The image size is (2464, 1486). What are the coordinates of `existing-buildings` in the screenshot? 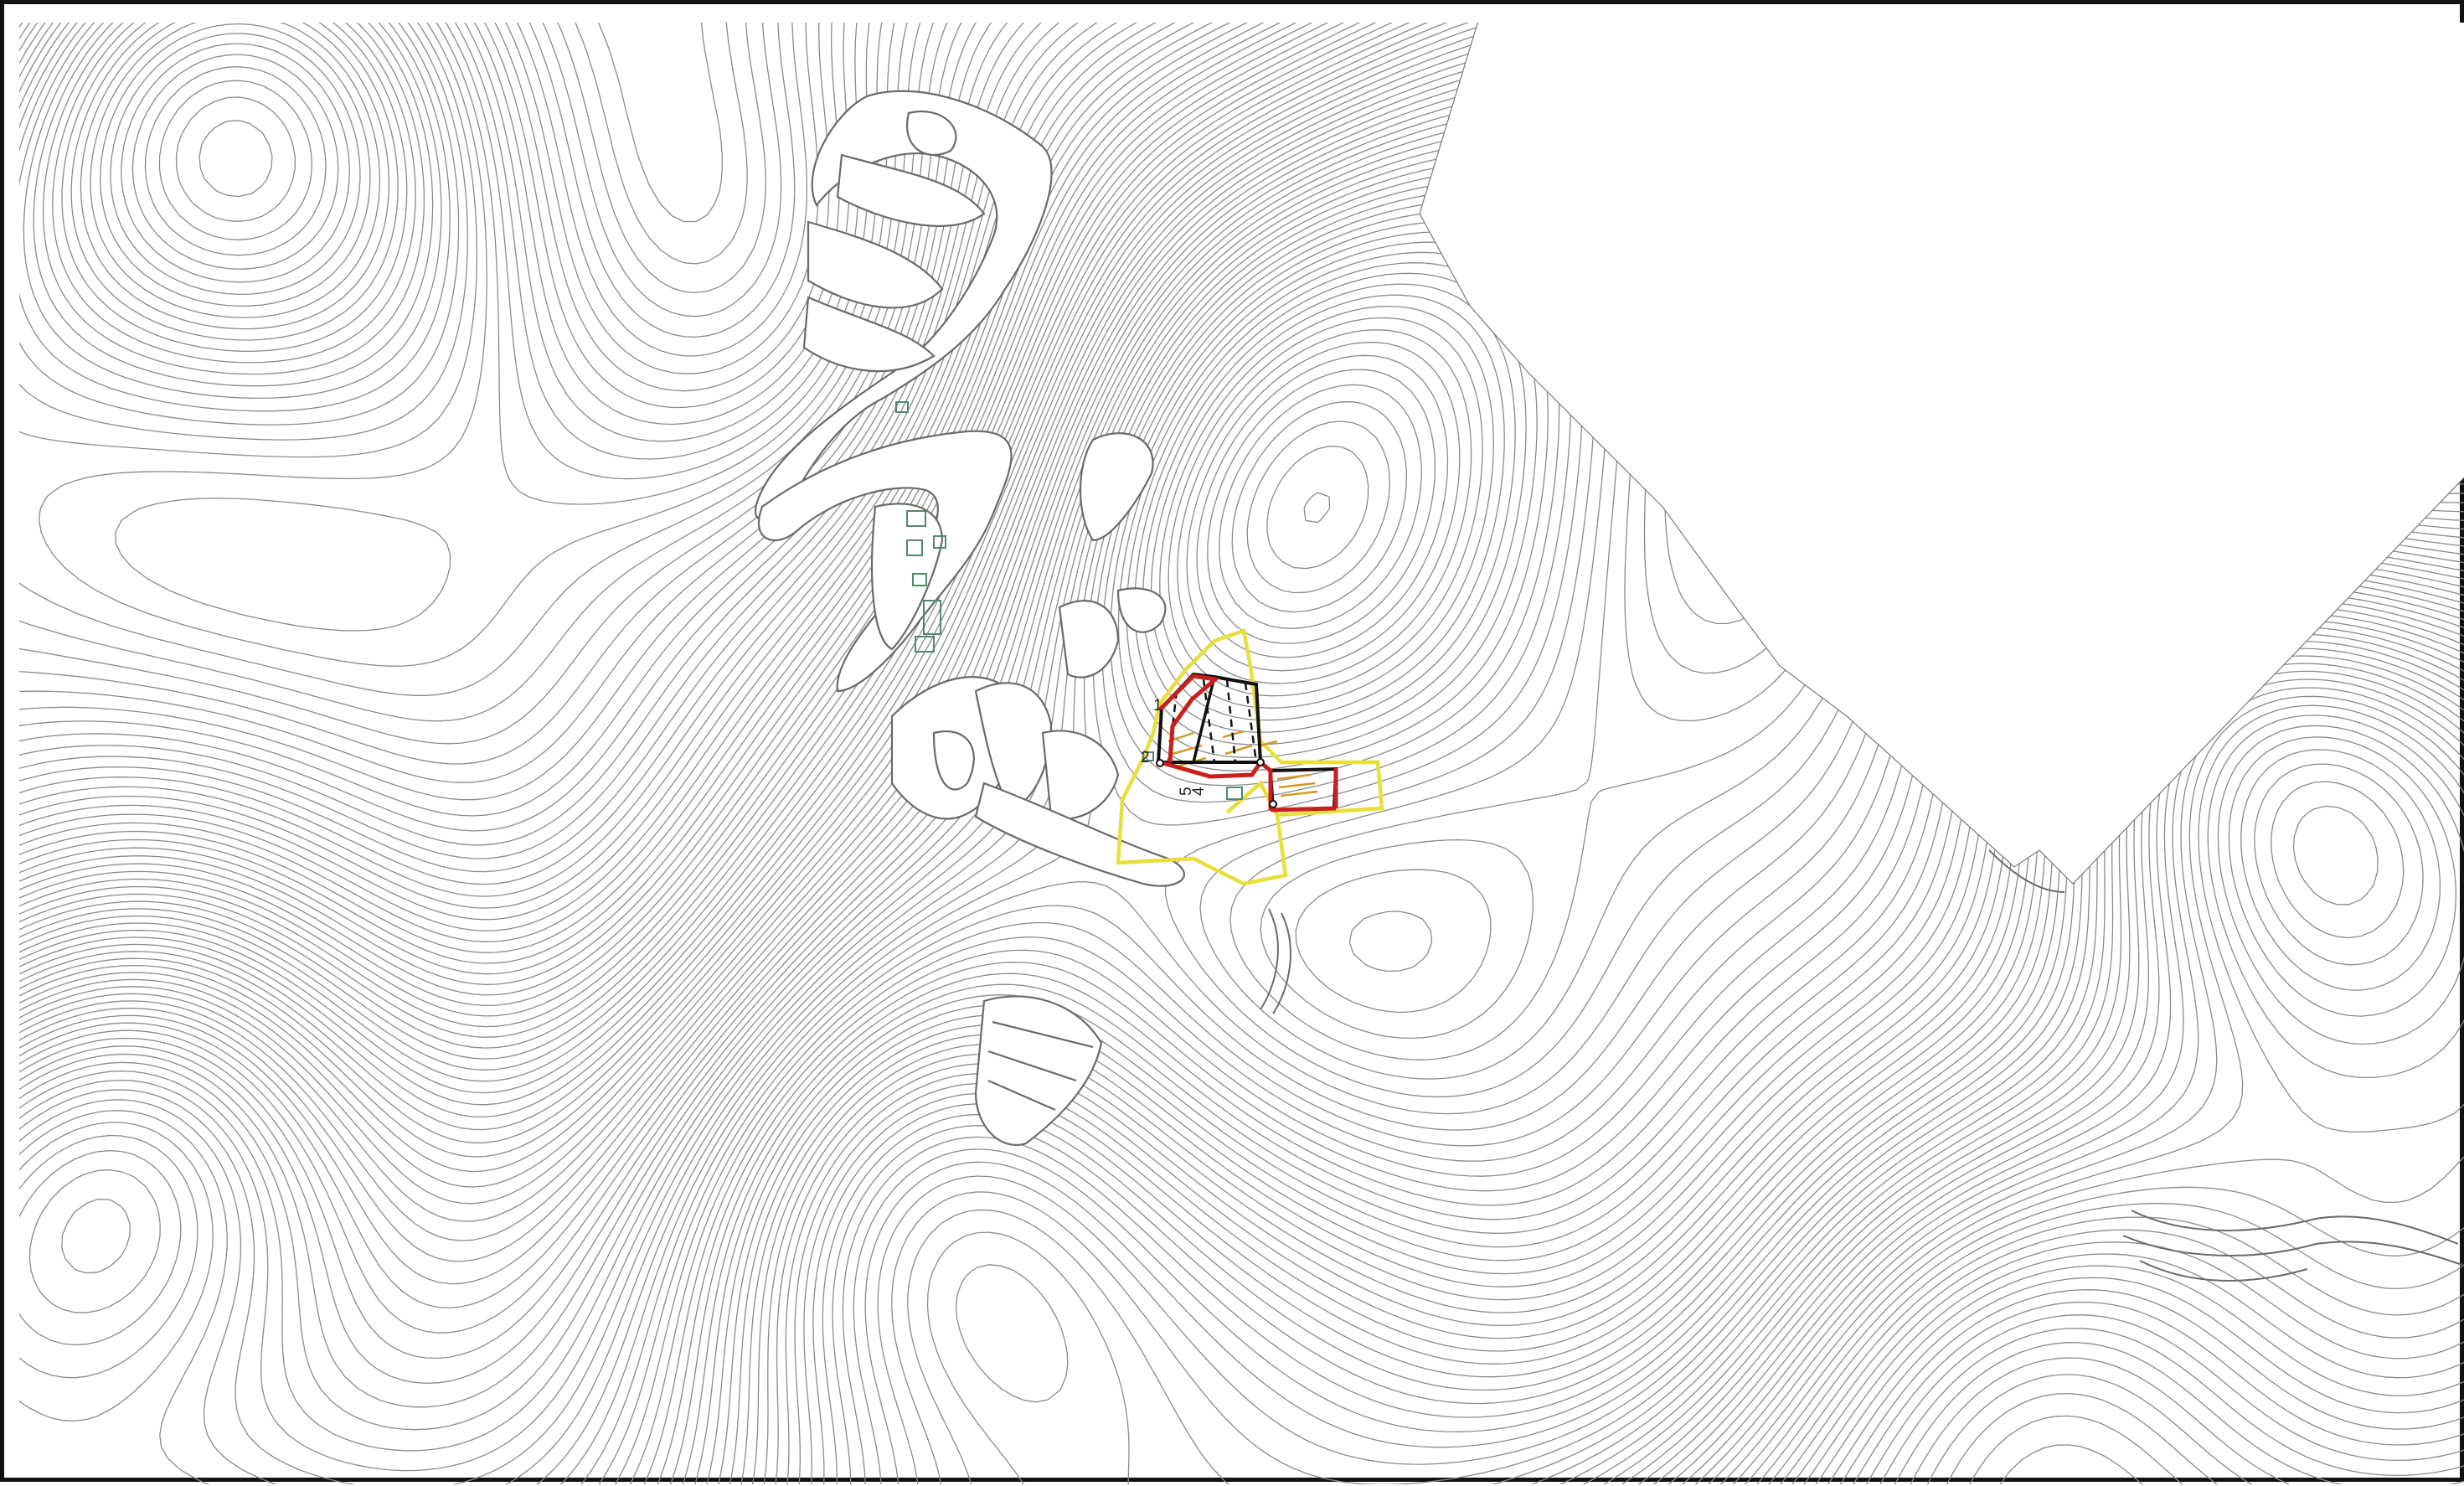 It's located at (920, 527).